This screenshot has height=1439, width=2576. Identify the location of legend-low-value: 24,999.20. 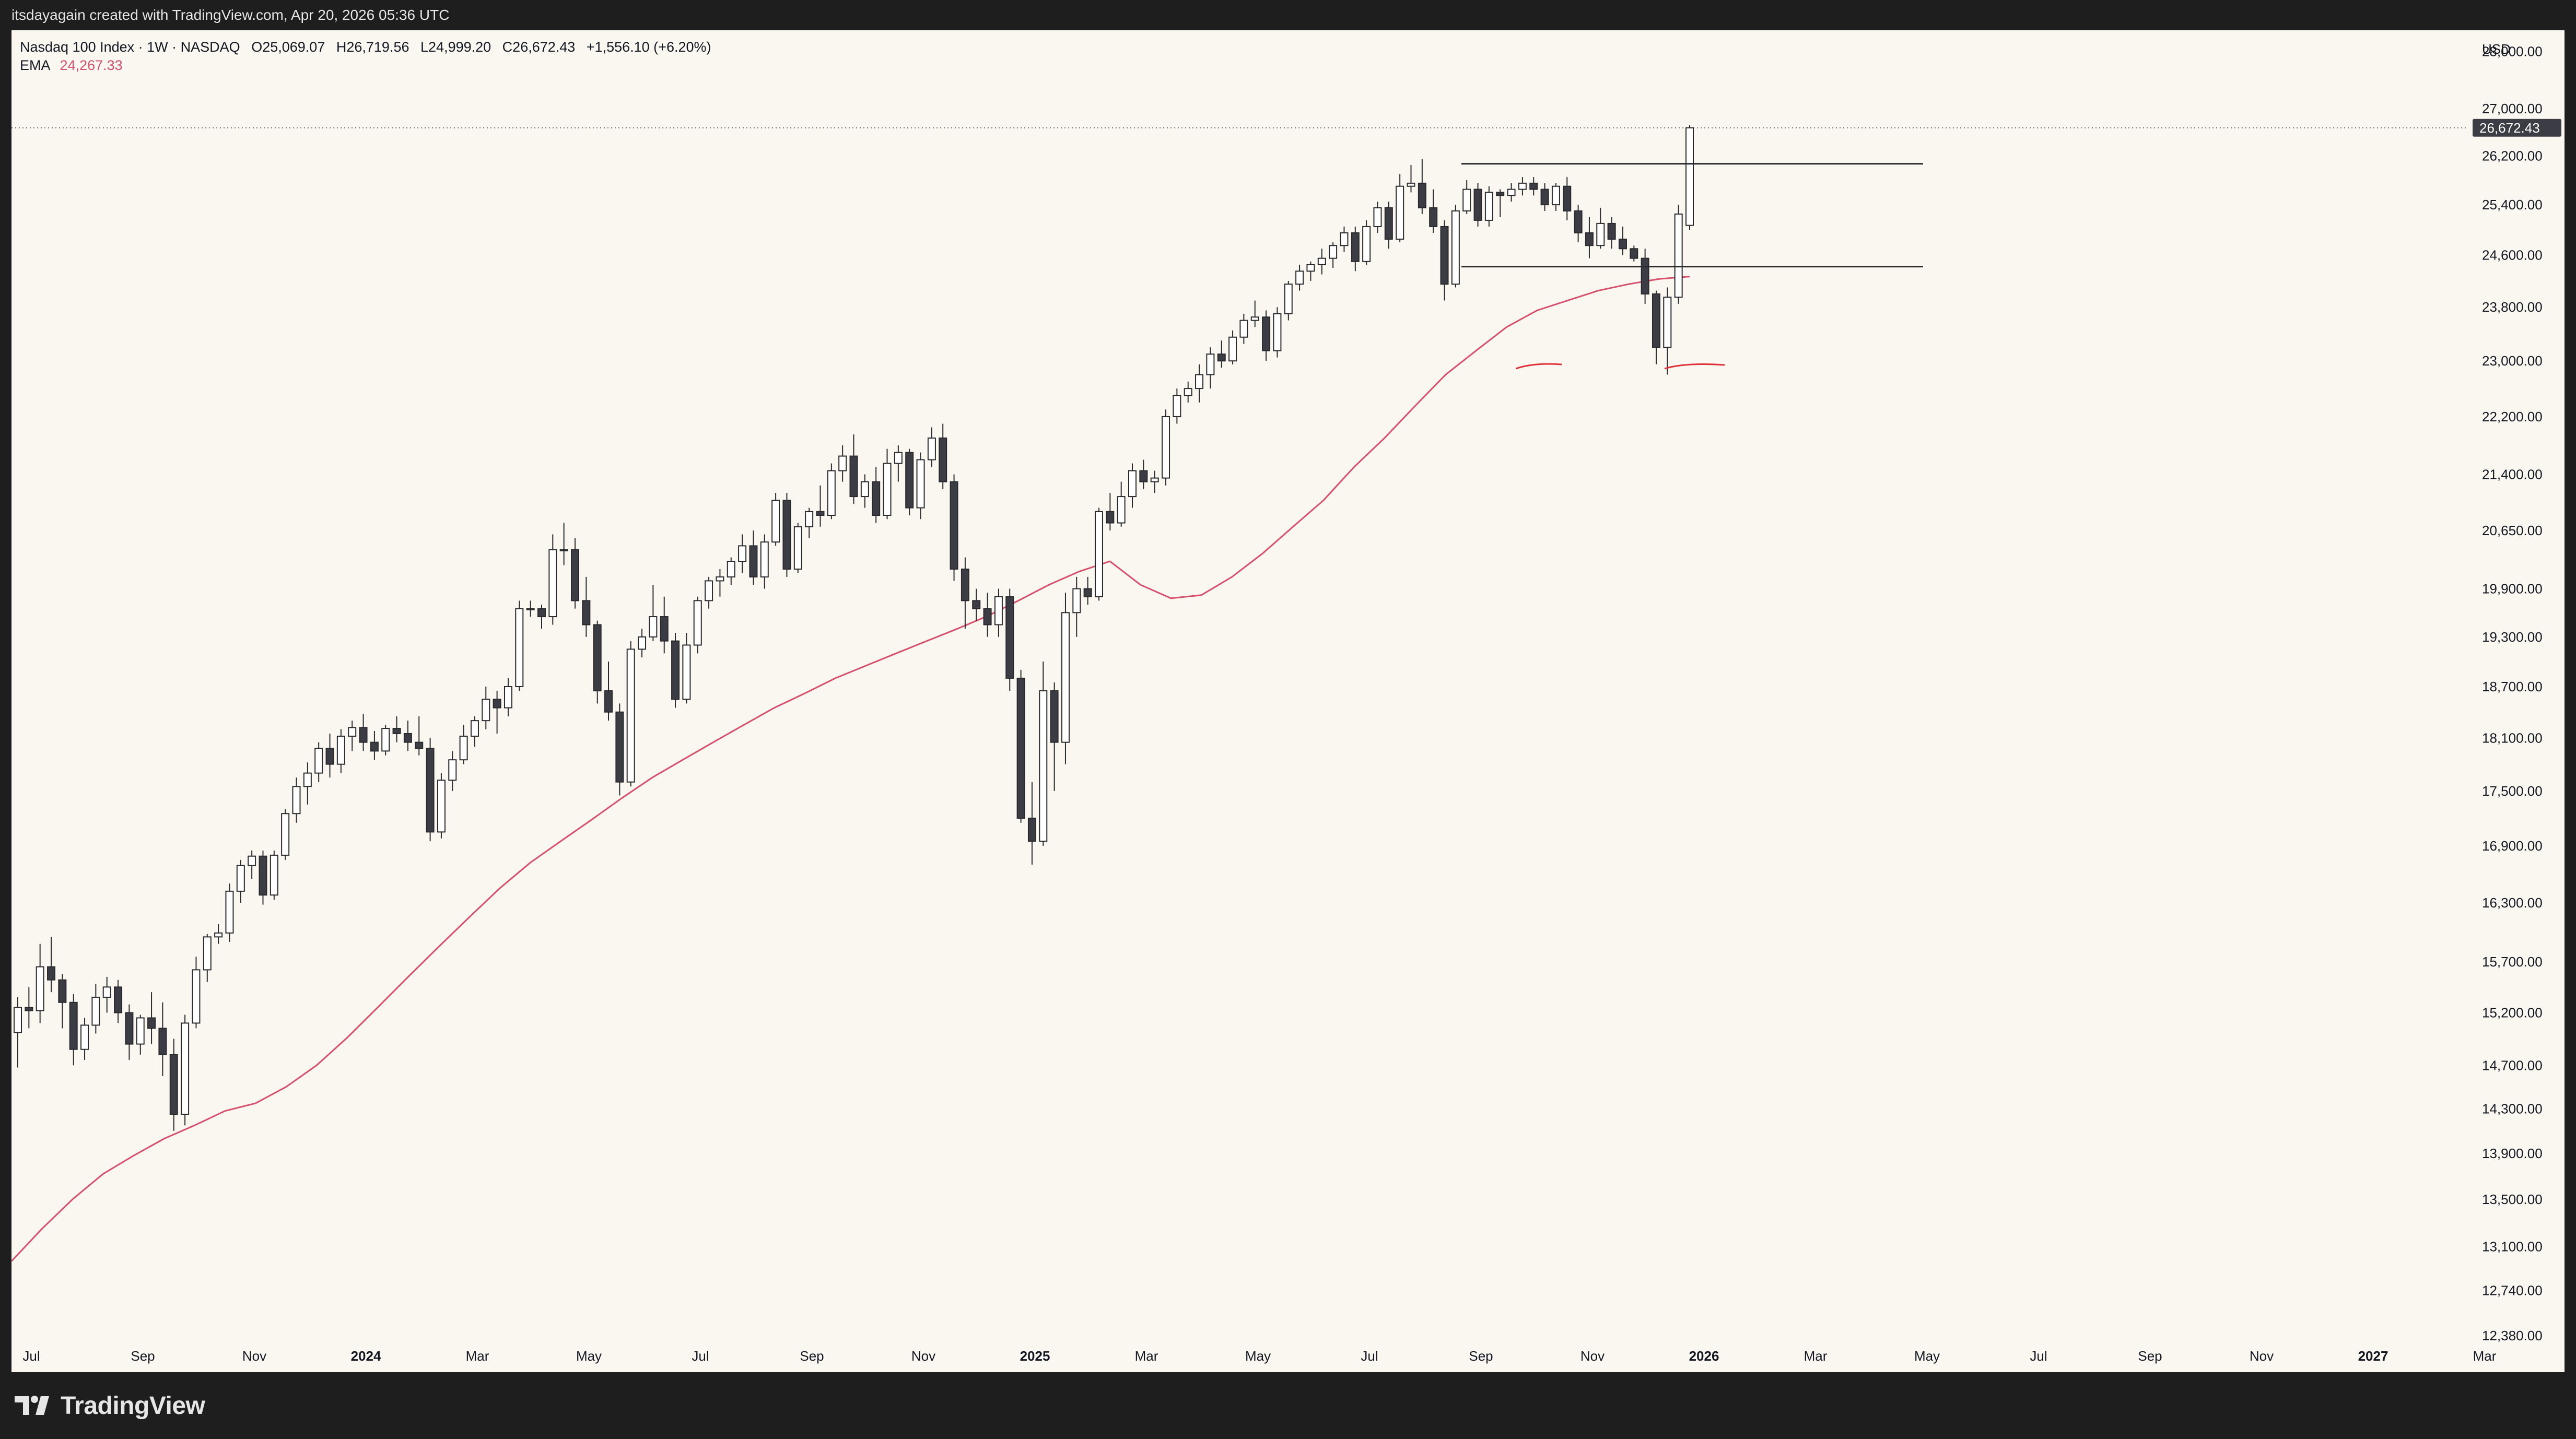
(459, 47).